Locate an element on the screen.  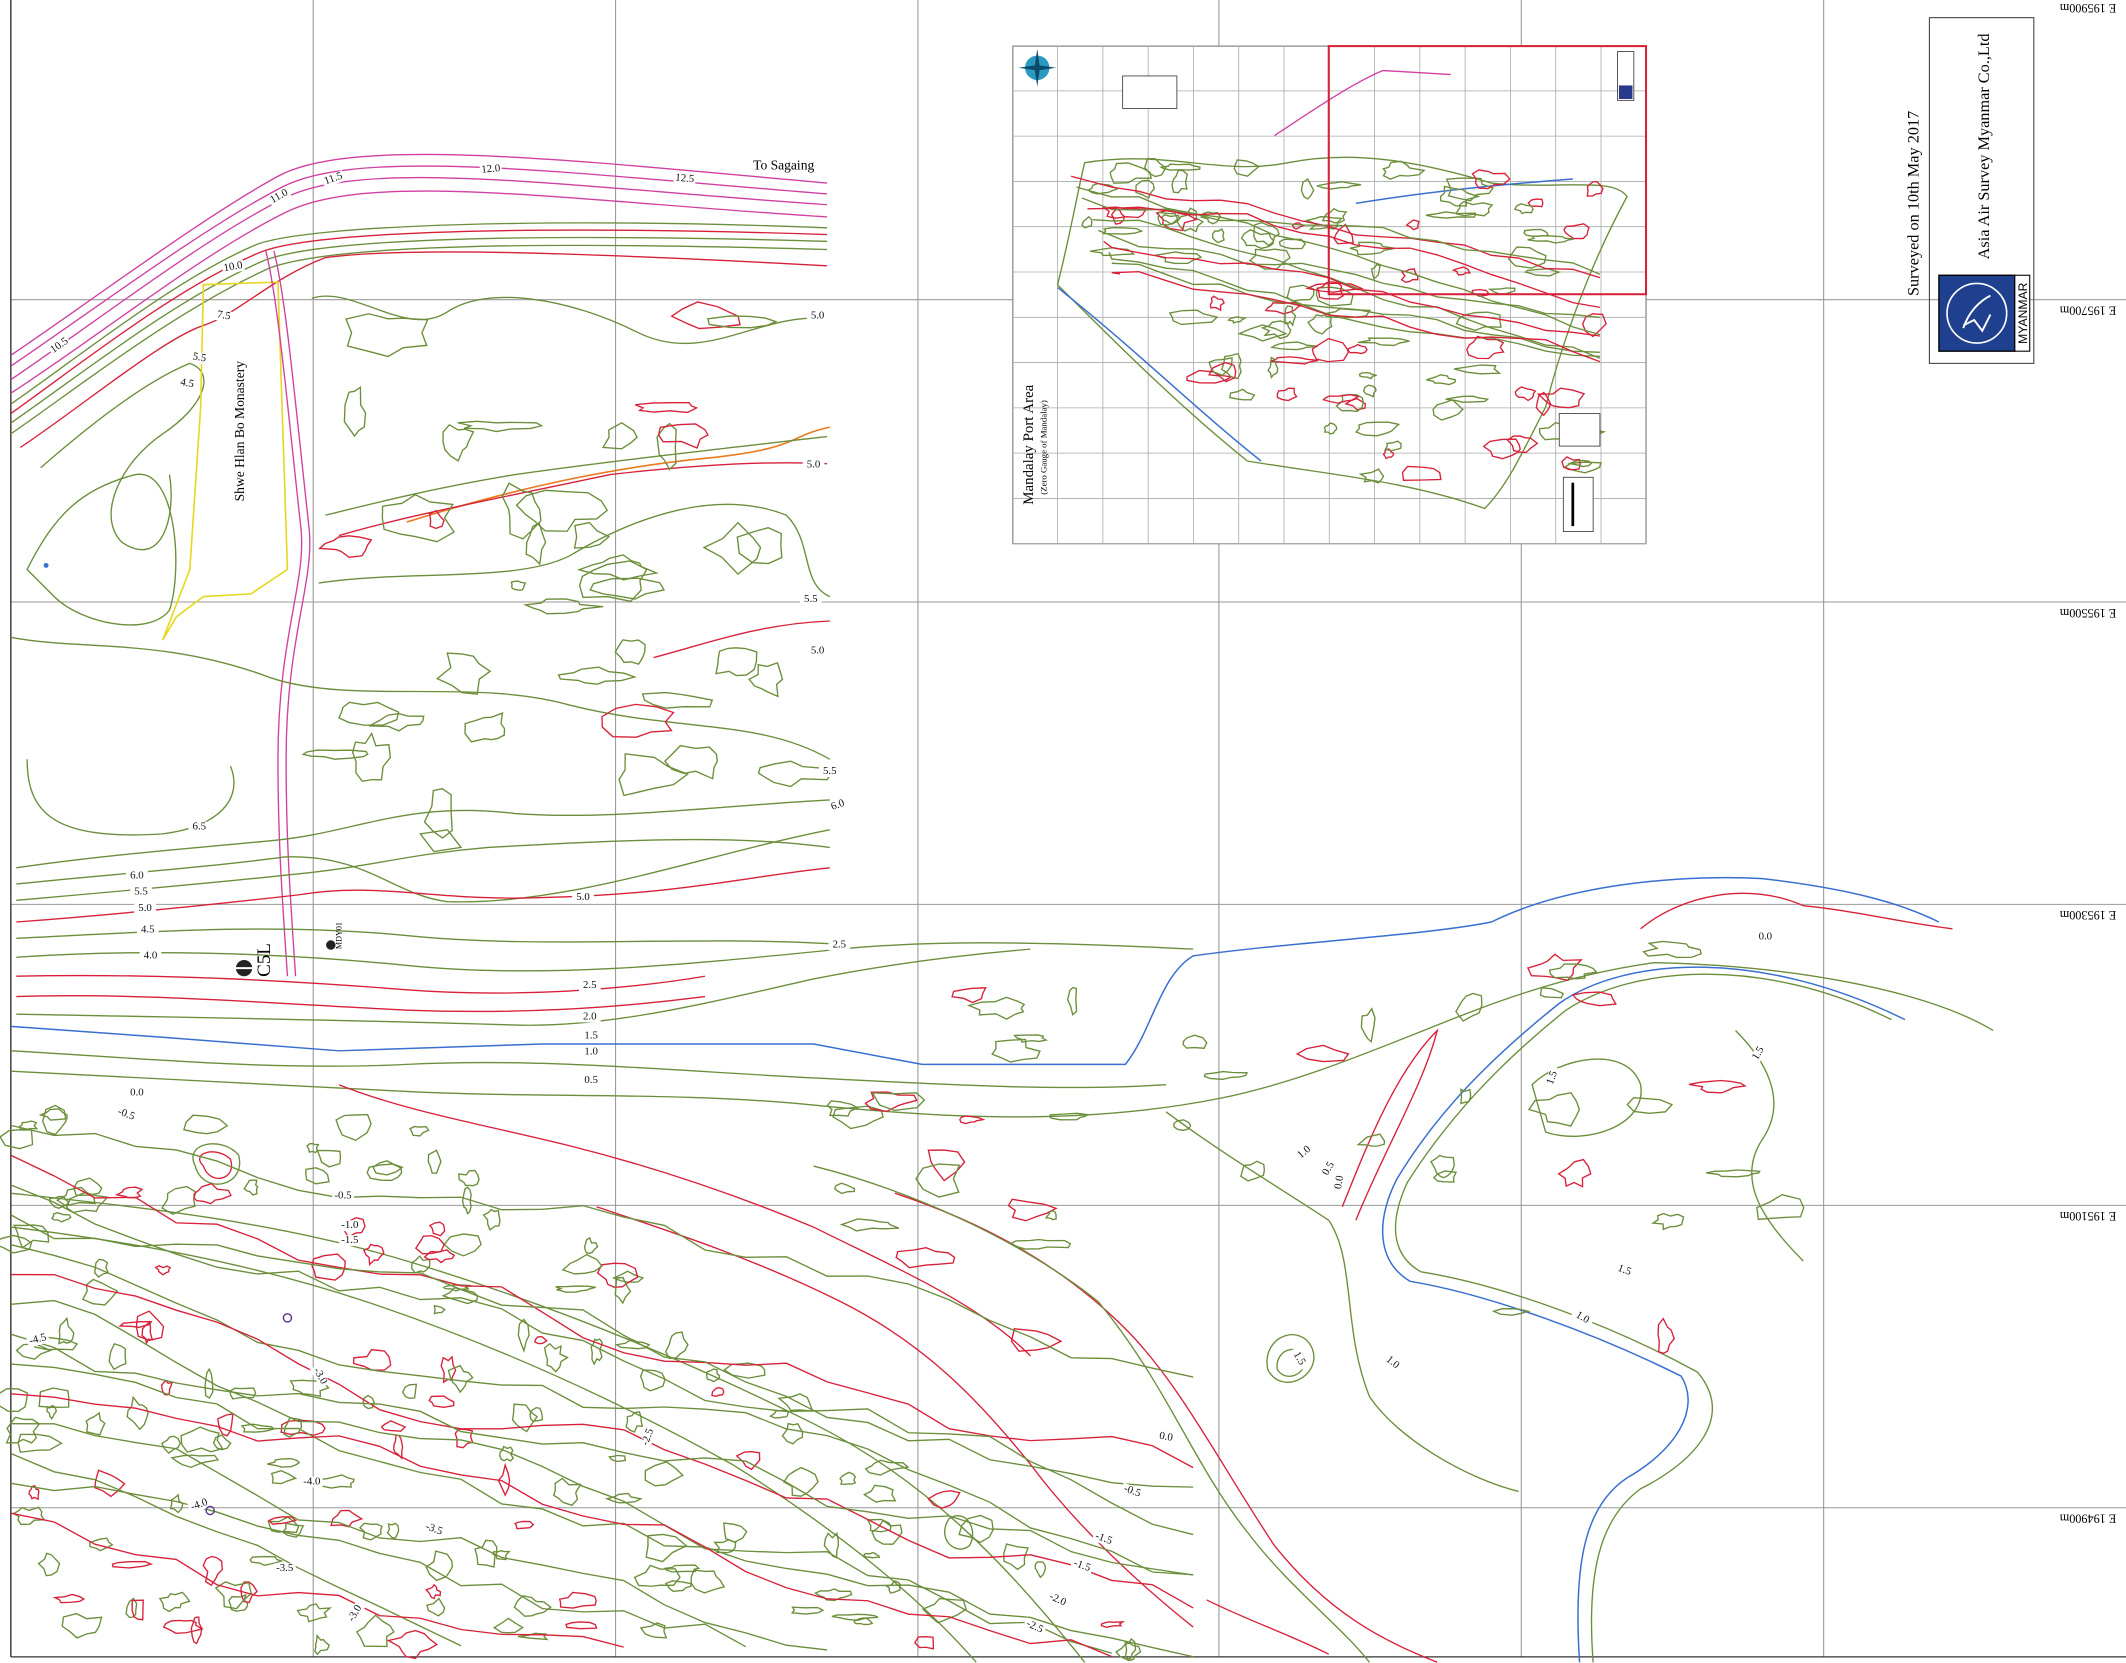
point is located at coordinates (46, 565).